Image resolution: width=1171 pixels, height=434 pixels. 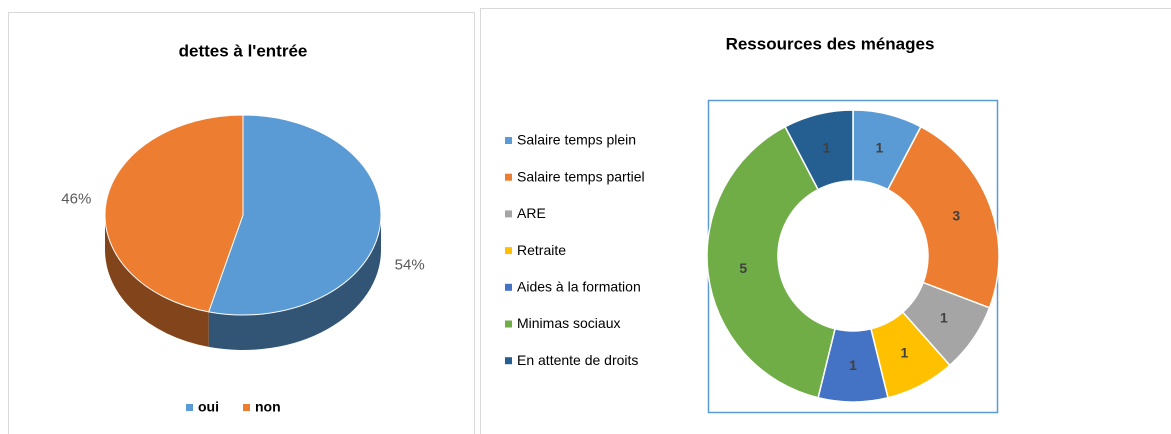 I want to click on data-label: 46%, so click(x=76, y=199).